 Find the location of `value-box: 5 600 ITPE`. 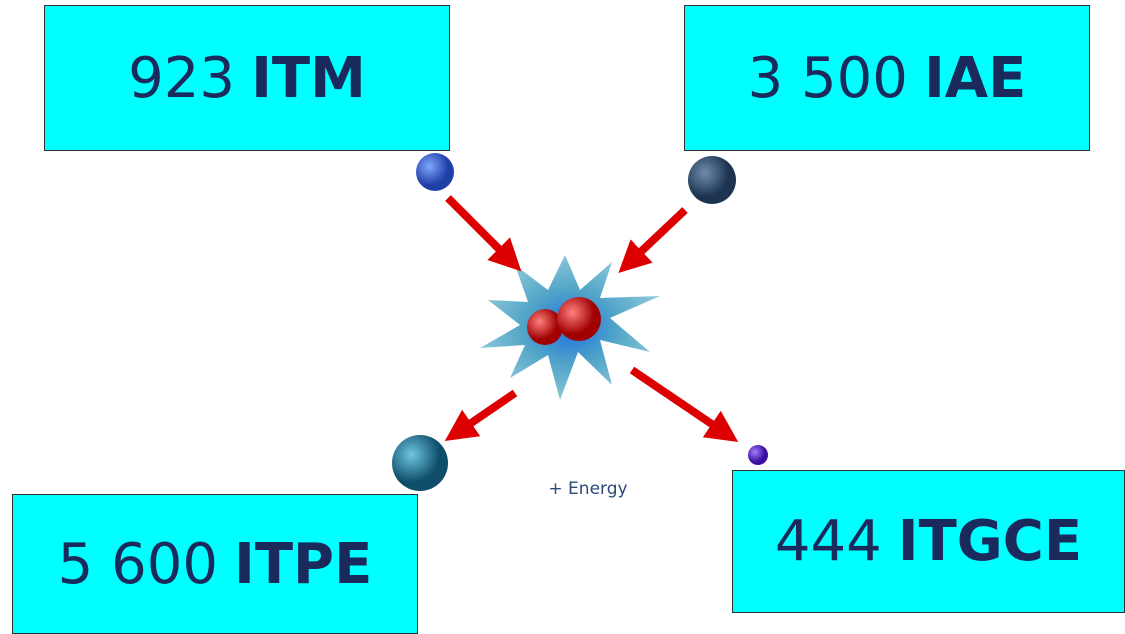

value-box: 5 600 ITPE is located at coordinates (215, 564).